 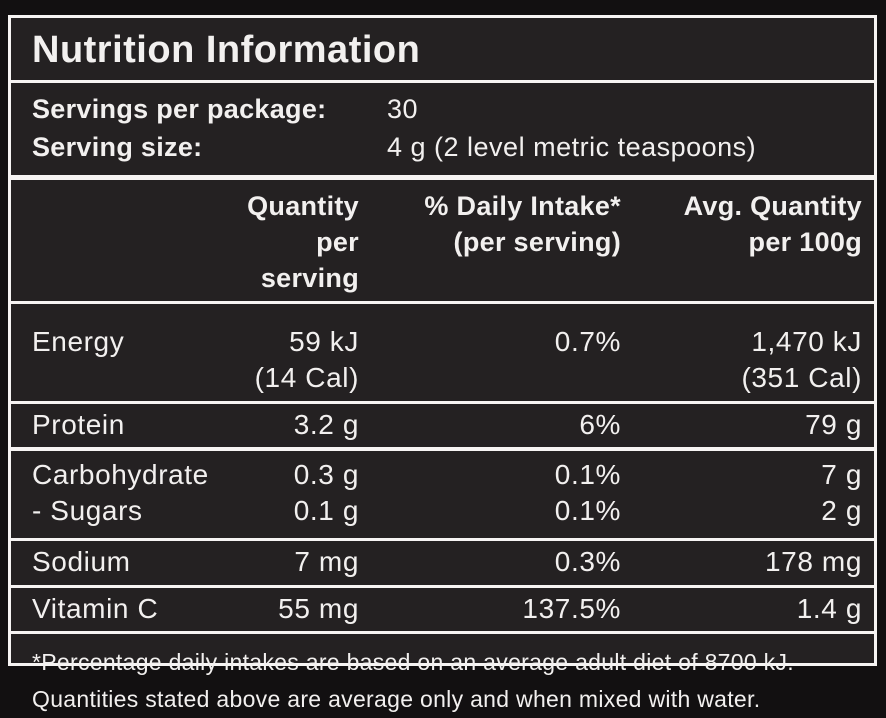 I want to click on quantity-per-serving: 7 mg, so click(x=326, y=561).